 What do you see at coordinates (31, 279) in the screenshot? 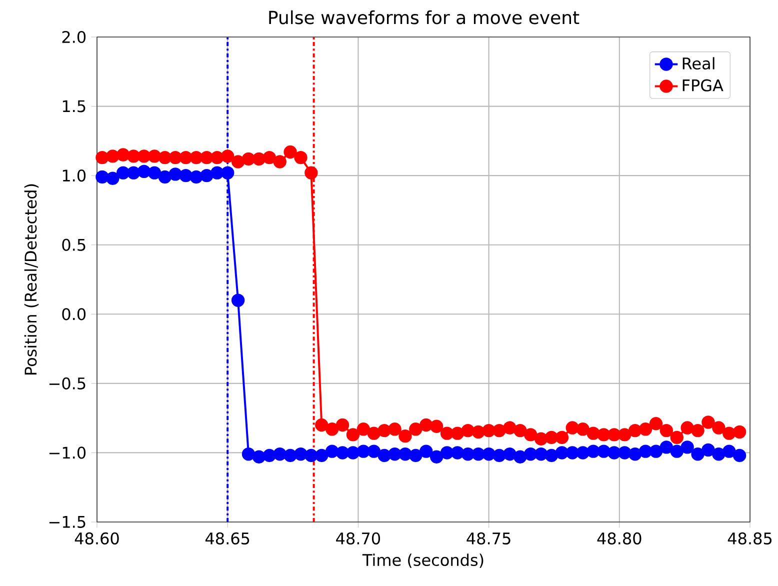
I see `y-axis-title: Position (Real/Detected)` at bounding box center [31, 279].